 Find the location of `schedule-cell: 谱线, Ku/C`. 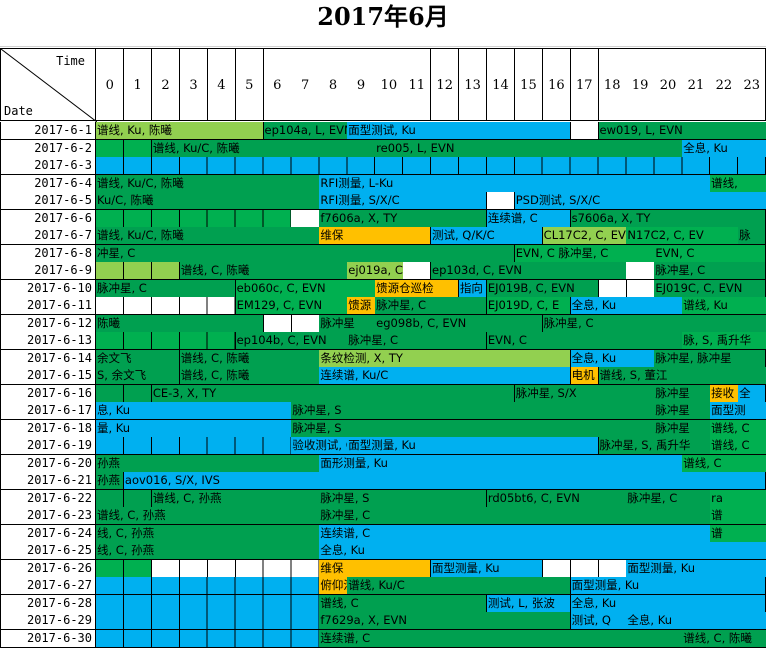

schedule-cell: 谱线, Ku/C is located at coordinates (459, 586).